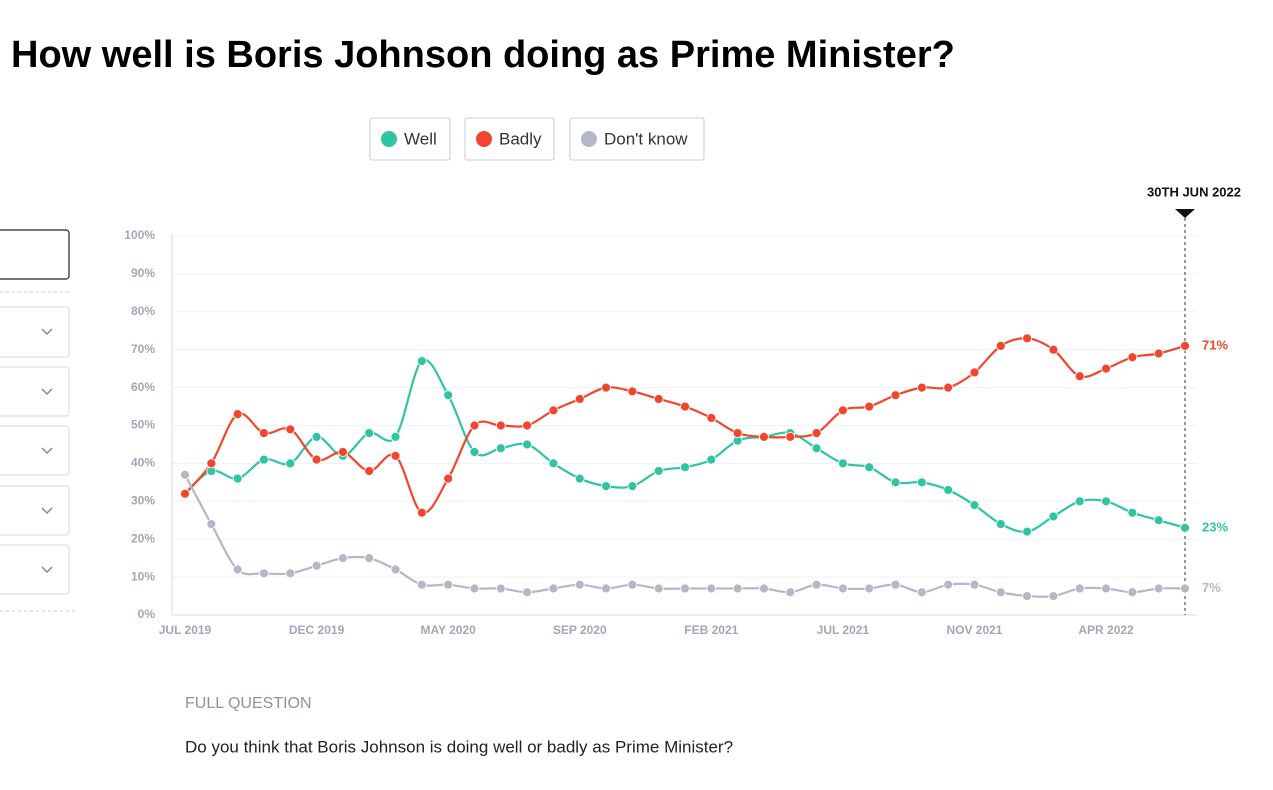 This screenshot has width=1273, height=790. Describe the element at coordinates (646, 138) in the screenshot. I see `legend-label: Don't know` at that location.